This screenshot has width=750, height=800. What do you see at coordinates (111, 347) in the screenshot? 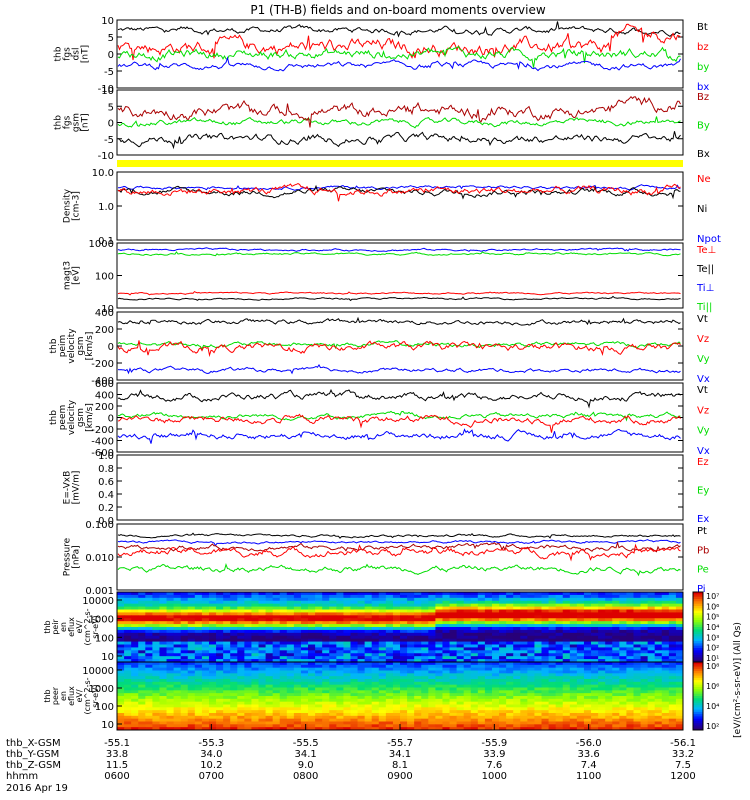
I see `y-tick-label: 0` at bounding box center [111, 347].